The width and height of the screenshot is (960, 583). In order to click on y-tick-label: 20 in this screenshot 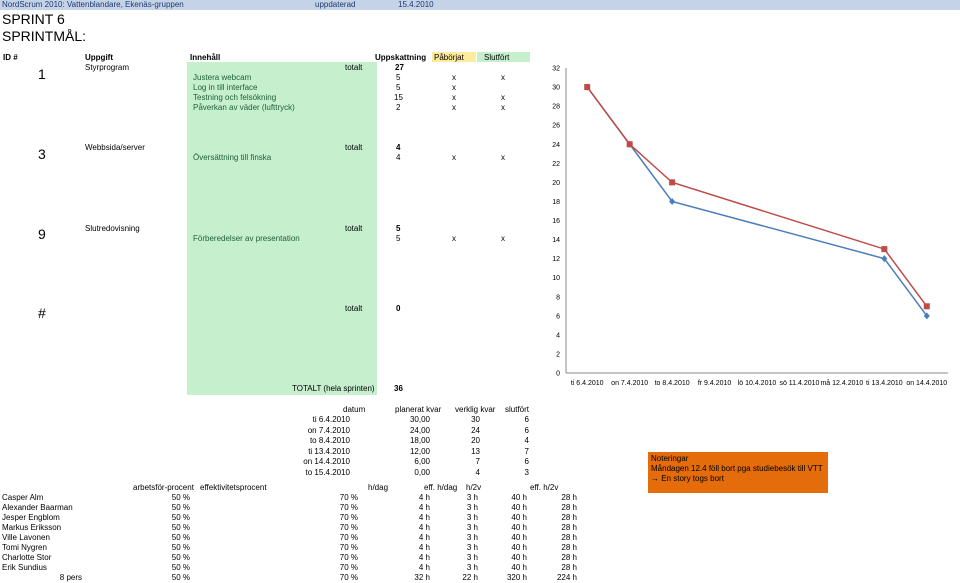, I will do `click(556, 183)`.